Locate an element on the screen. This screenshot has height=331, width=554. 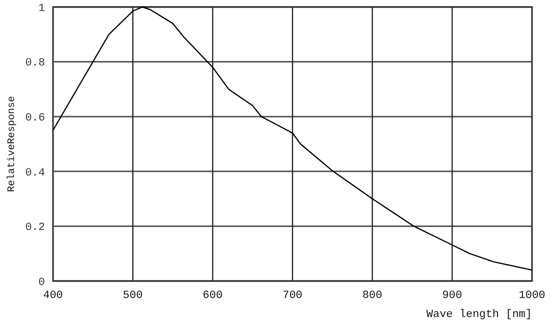
x-tick-label: 900 is located at coordinates (452, 296).